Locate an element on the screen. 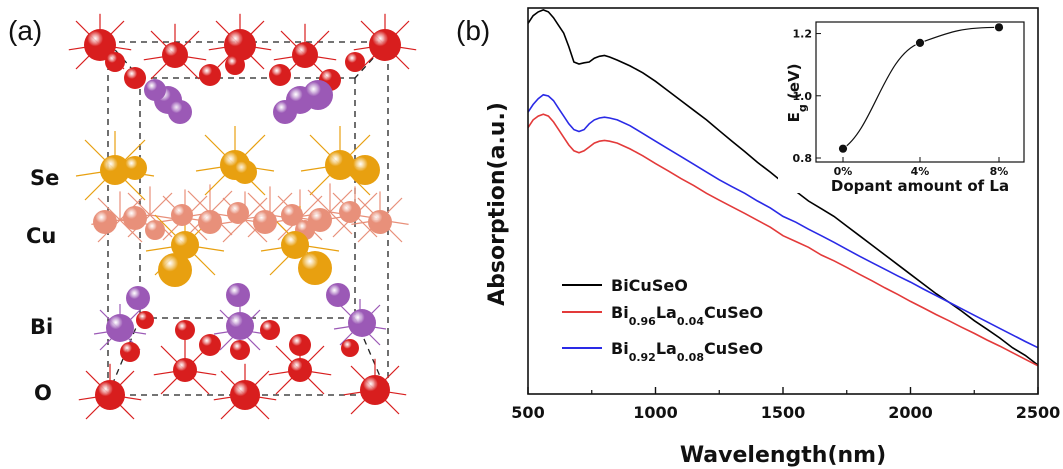 The height and width of the screenshot is (469, 1063). inset-x-axis-title: Dopant amount of La is located at coordinates (920, 186).